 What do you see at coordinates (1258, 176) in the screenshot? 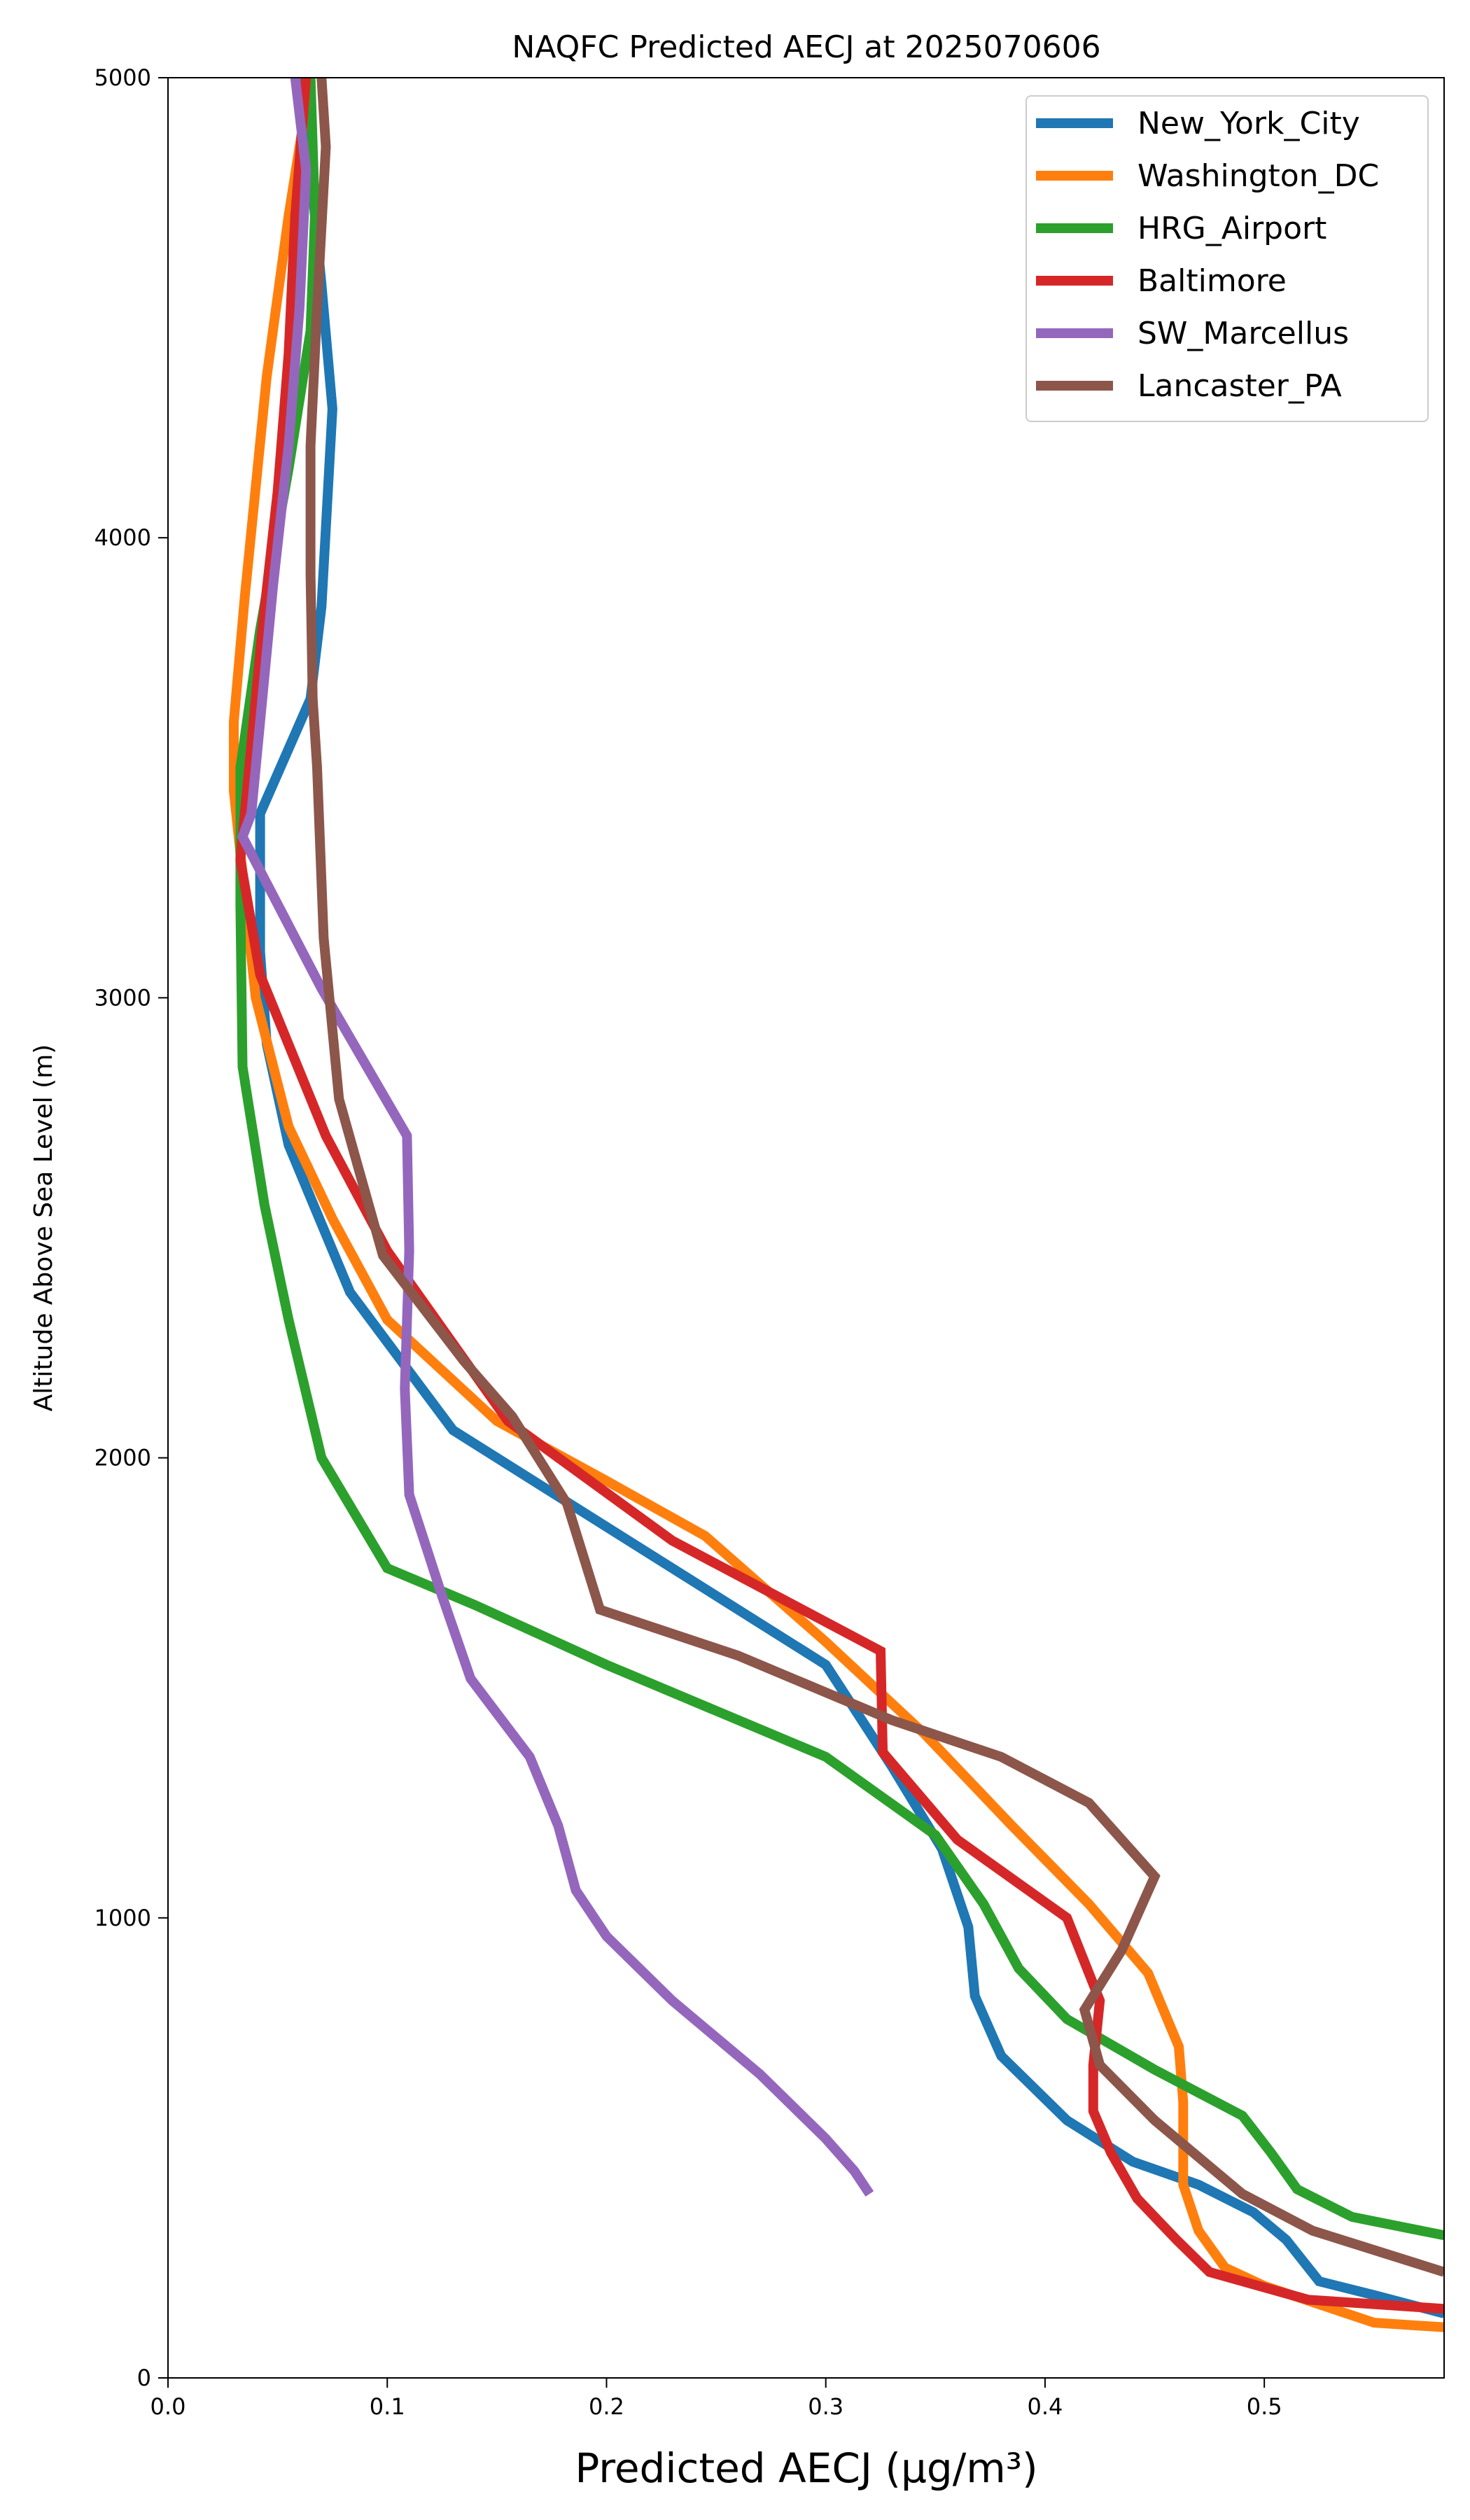
I see `legend-label-washington-dc: Washington_DC` at bounding box center [1258, 176].